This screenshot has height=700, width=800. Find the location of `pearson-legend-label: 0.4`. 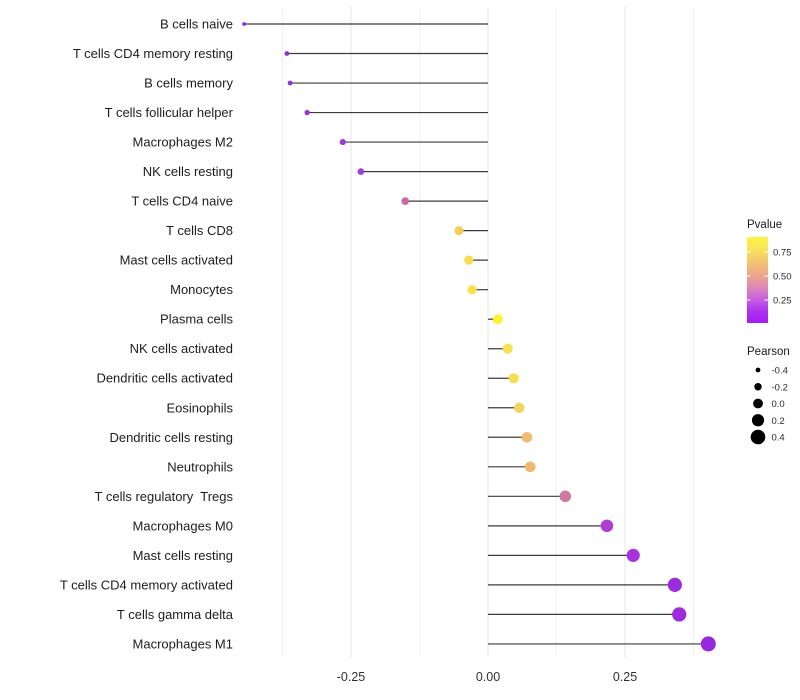

pearson-legend-label: 0.4 is located at coordinates (778, 438).